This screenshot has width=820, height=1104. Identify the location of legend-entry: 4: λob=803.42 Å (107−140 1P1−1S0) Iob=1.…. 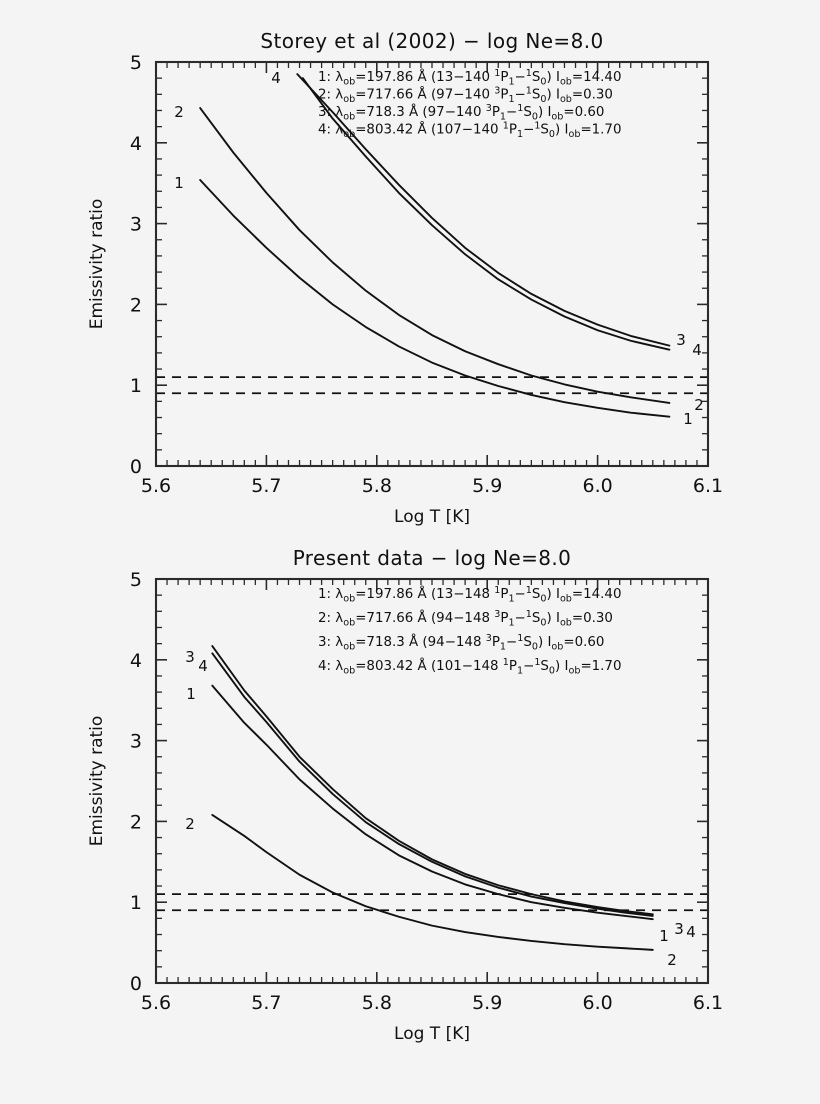
(469, 130).